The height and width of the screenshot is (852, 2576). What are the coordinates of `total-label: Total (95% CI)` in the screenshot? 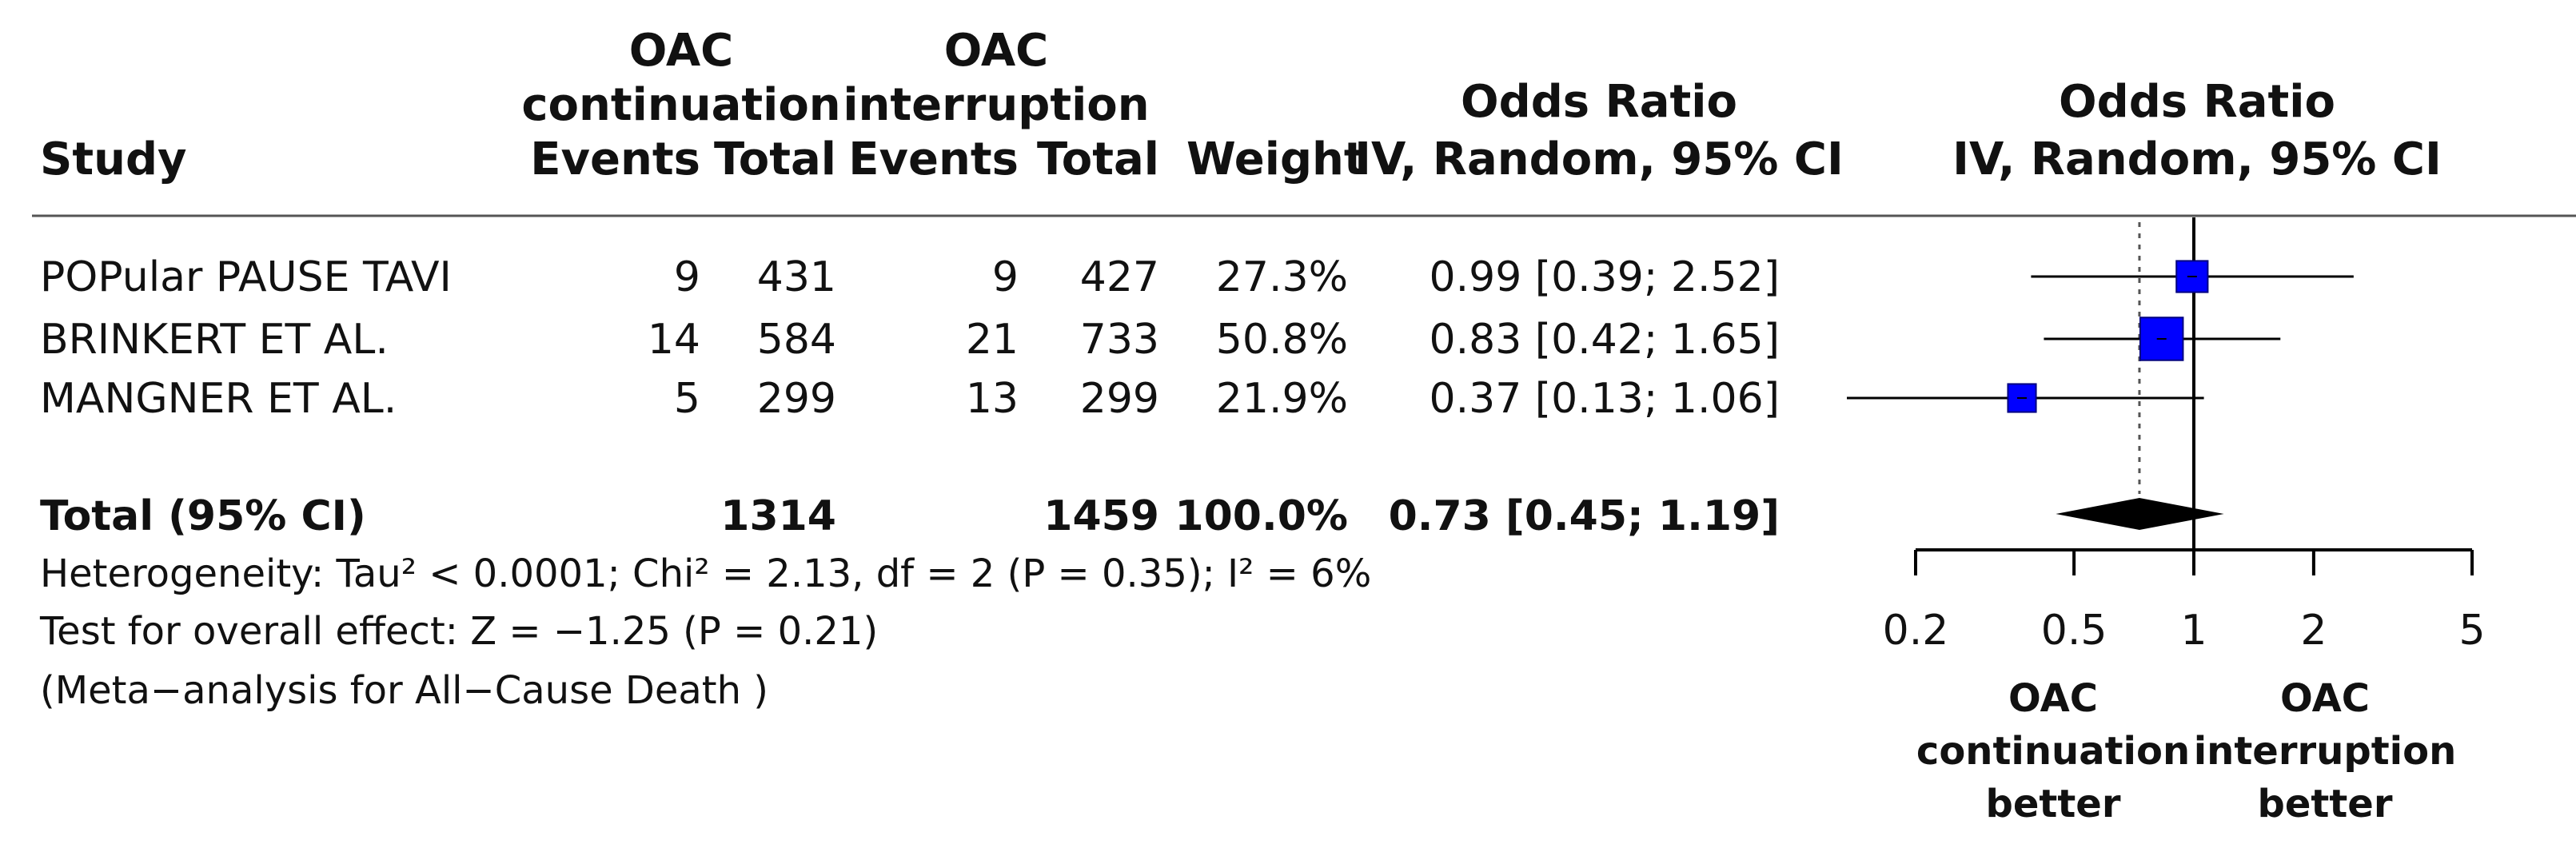 It's located at (203, 516).